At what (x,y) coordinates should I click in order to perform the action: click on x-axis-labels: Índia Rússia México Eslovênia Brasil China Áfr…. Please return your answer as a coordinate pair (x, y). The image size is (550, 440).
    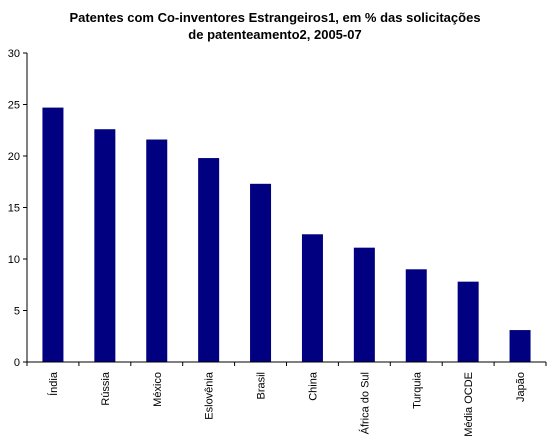
    Looking at the image, I should click on (287, 404).